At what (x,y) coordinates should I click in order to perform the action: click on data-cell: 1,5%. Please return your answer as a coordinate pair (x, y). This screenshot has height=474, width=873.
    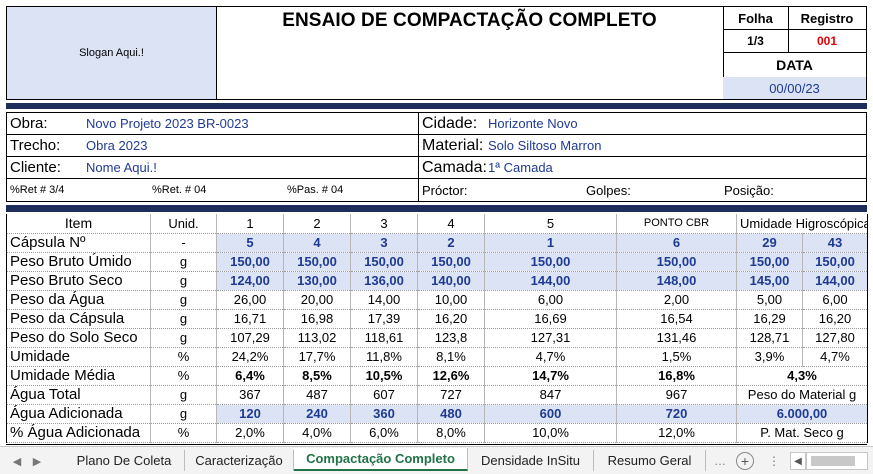
    Looking at the image, I should click on (676, 357).